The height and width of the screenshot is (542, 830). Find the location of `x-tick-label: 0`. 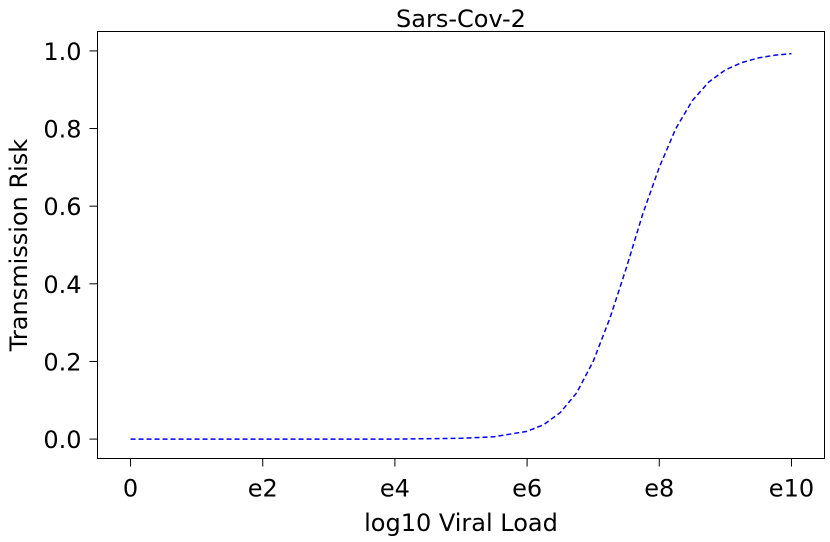

x-tick-label: 0 is located at coordinates (130, 489).